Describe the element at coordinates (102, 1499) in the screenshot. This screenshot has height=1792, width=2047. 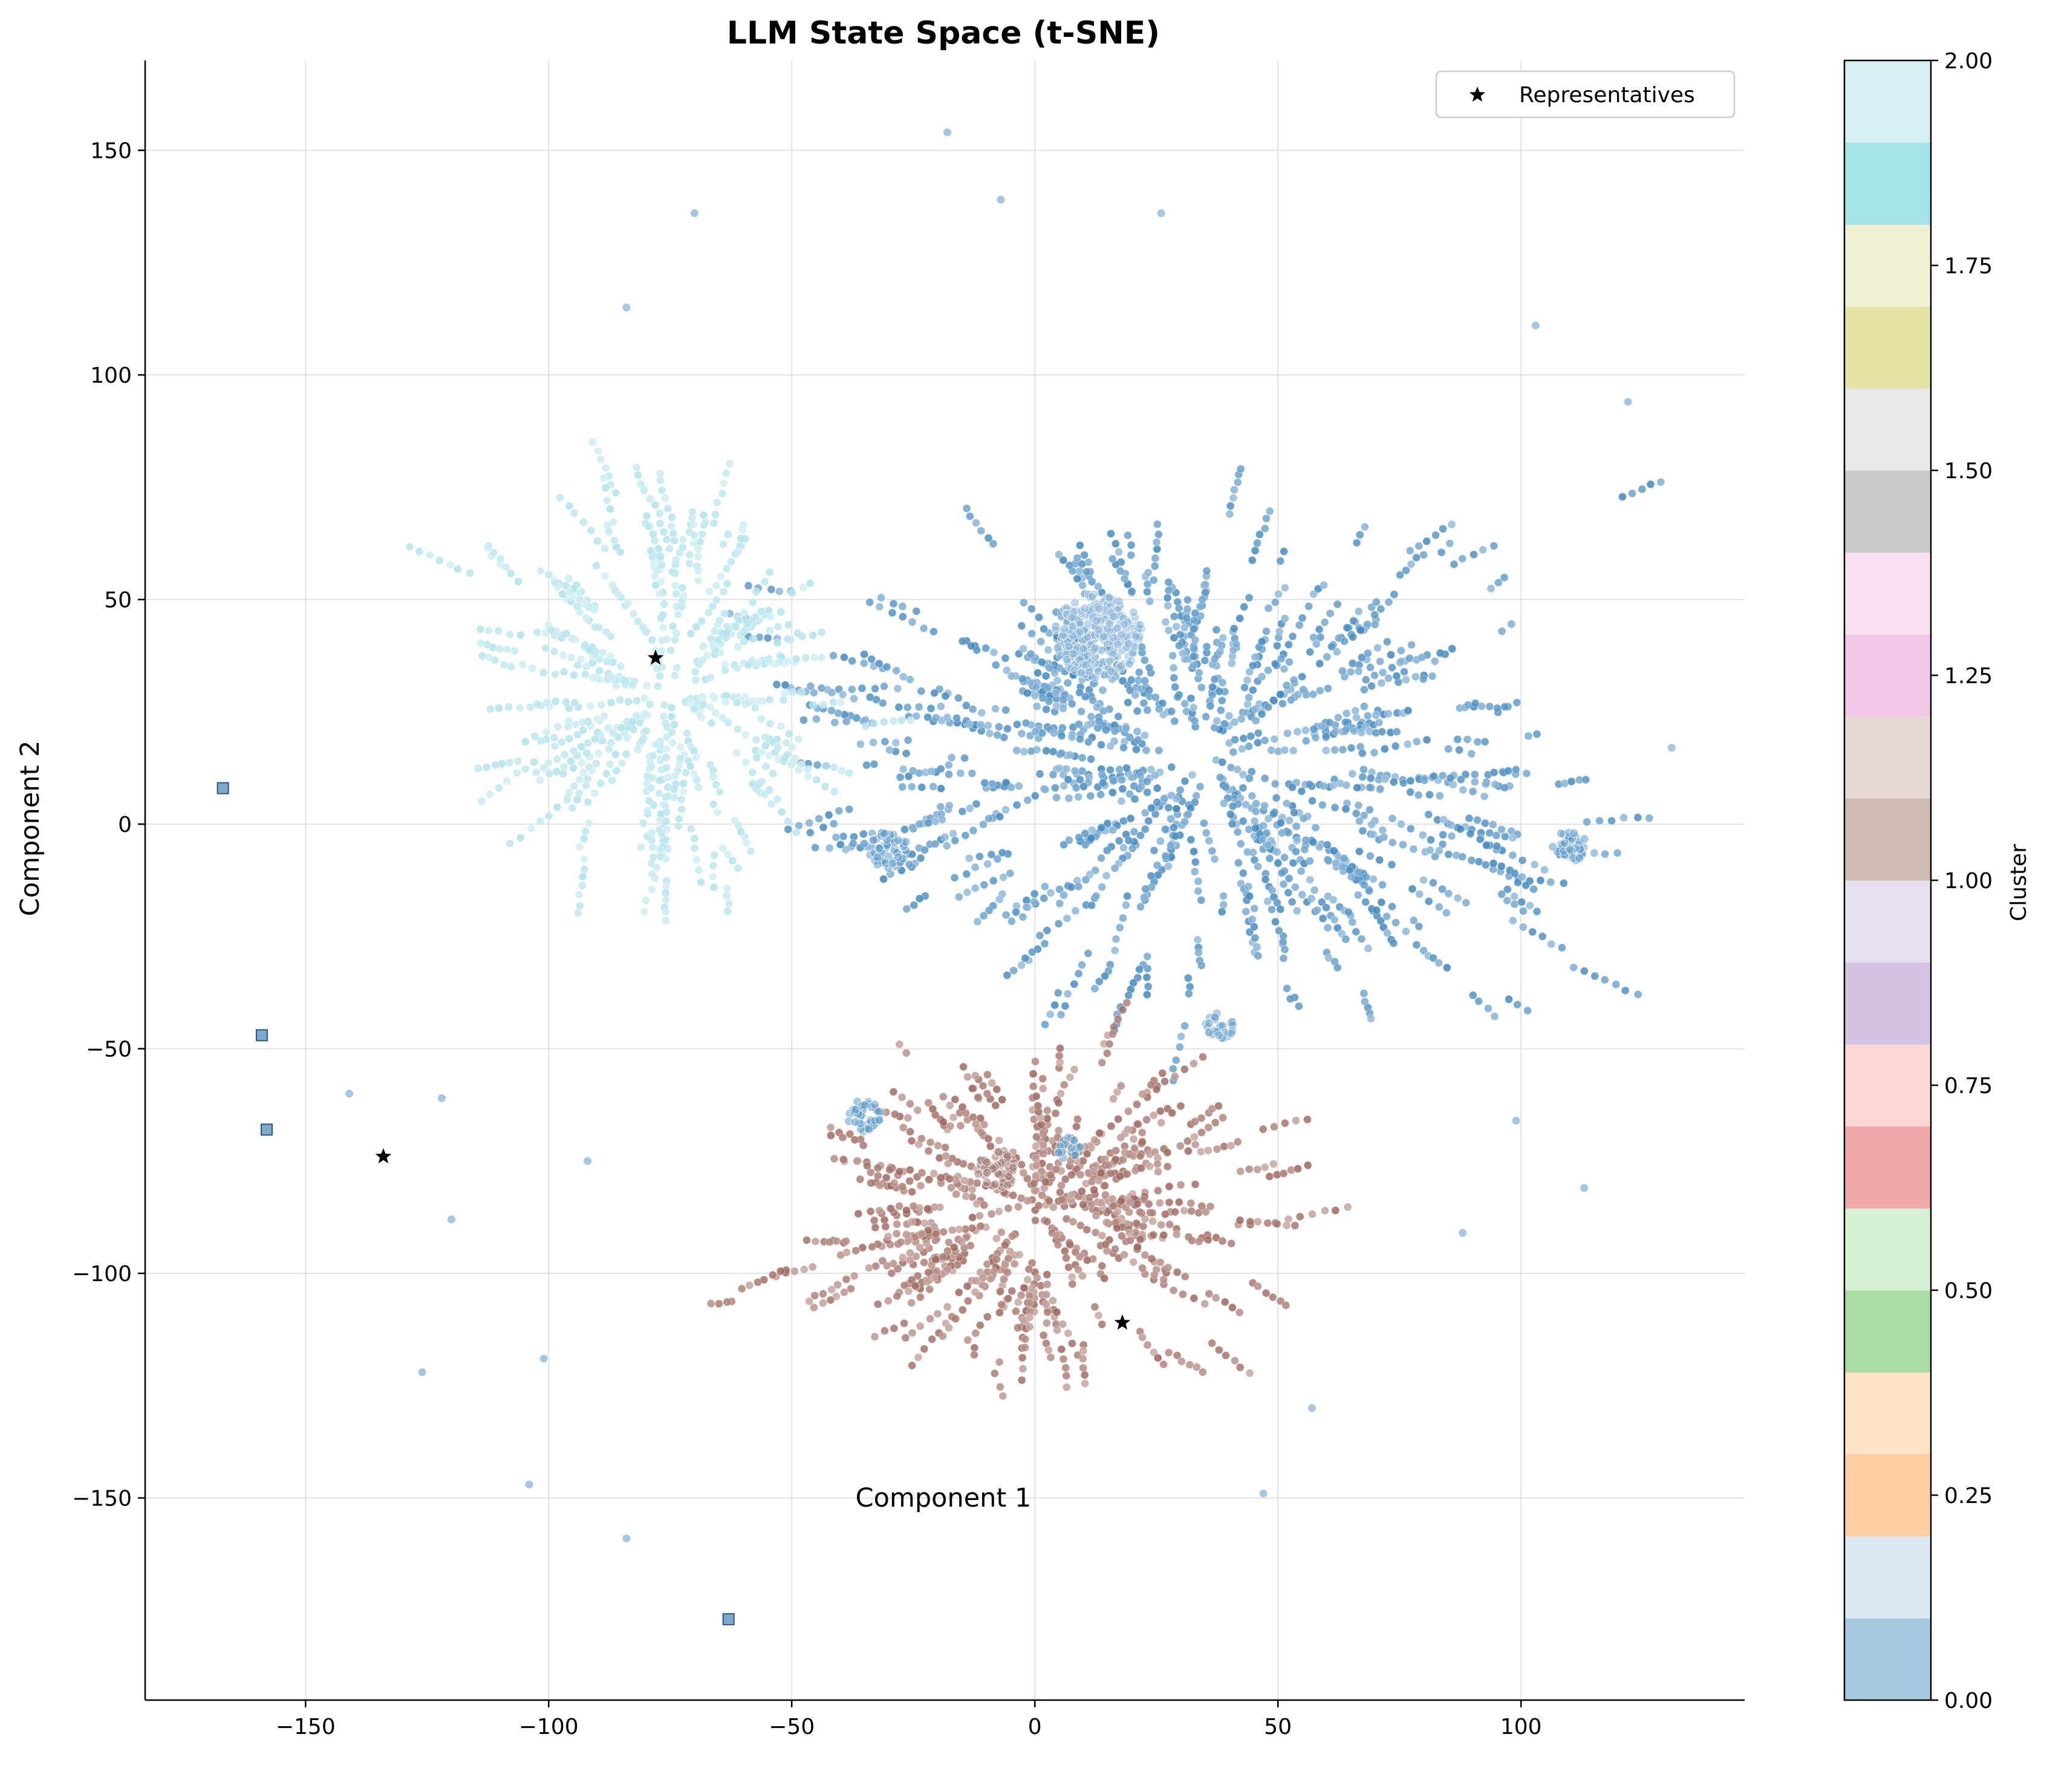
I see `y-tick-label: −150` at that location.